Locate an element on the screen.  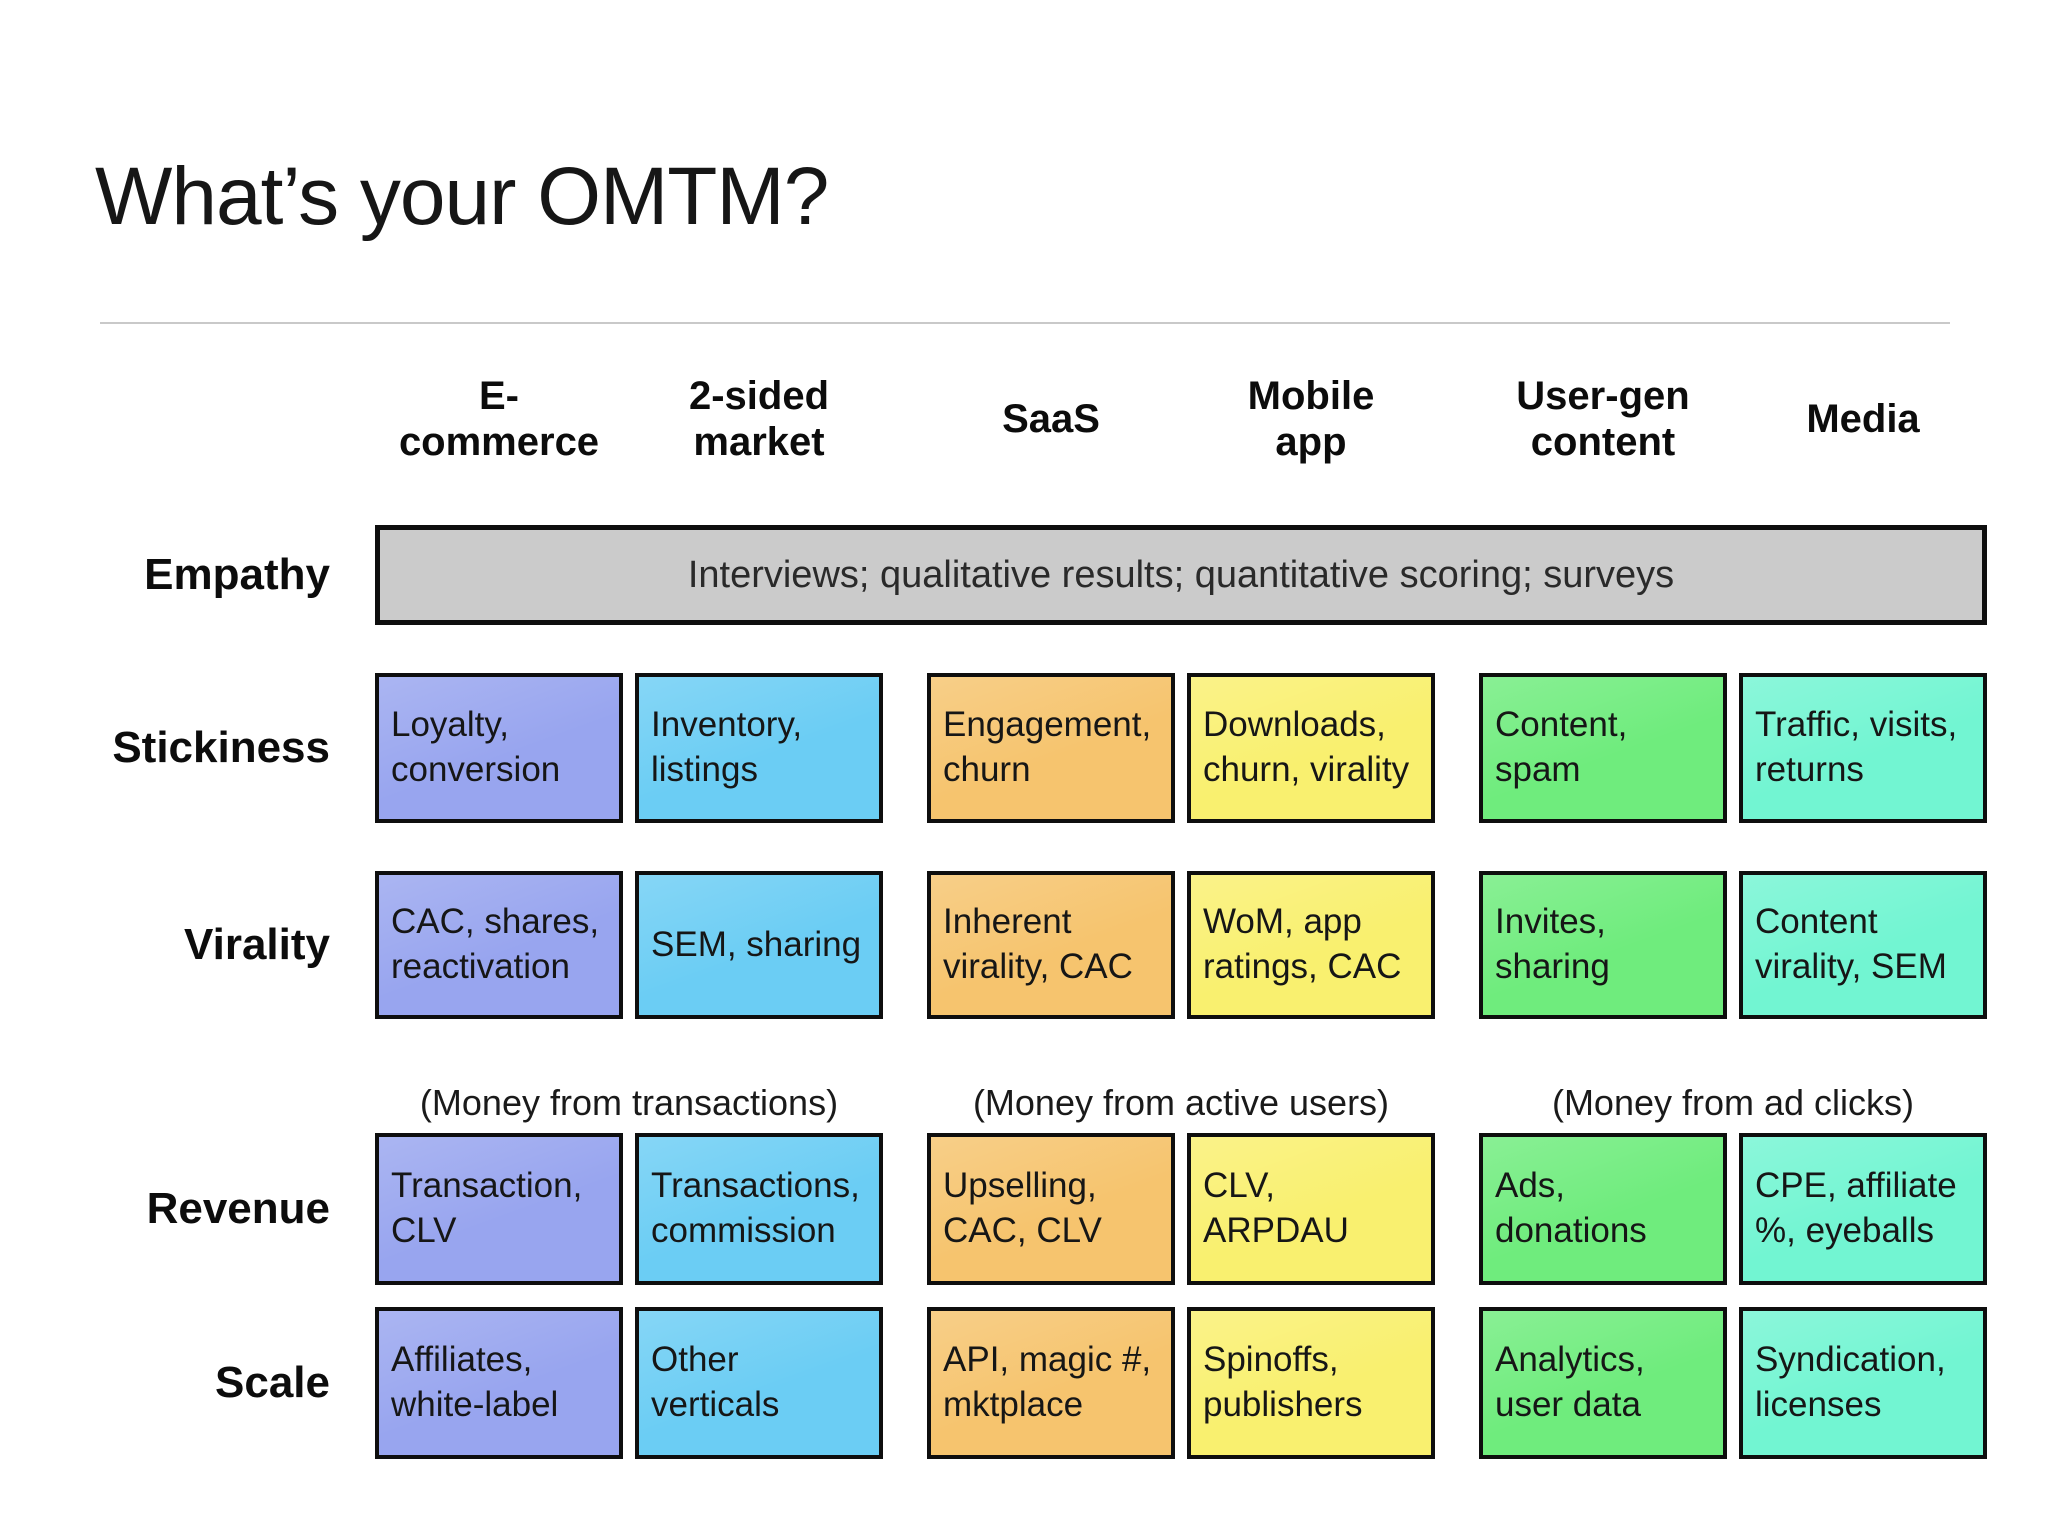
row-label-virality: Virality is located at coordinates (257, 944).